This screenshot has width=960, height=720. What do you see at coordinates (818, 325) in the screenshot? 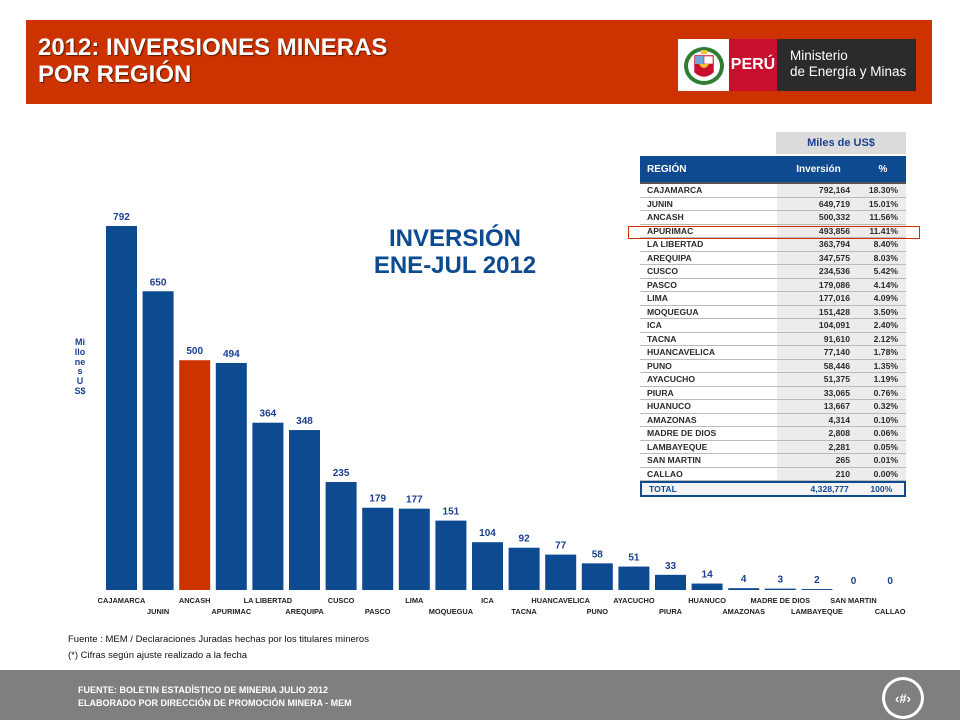
I see `table-cell-investment: 104,091` at bounding box center [818, 325].